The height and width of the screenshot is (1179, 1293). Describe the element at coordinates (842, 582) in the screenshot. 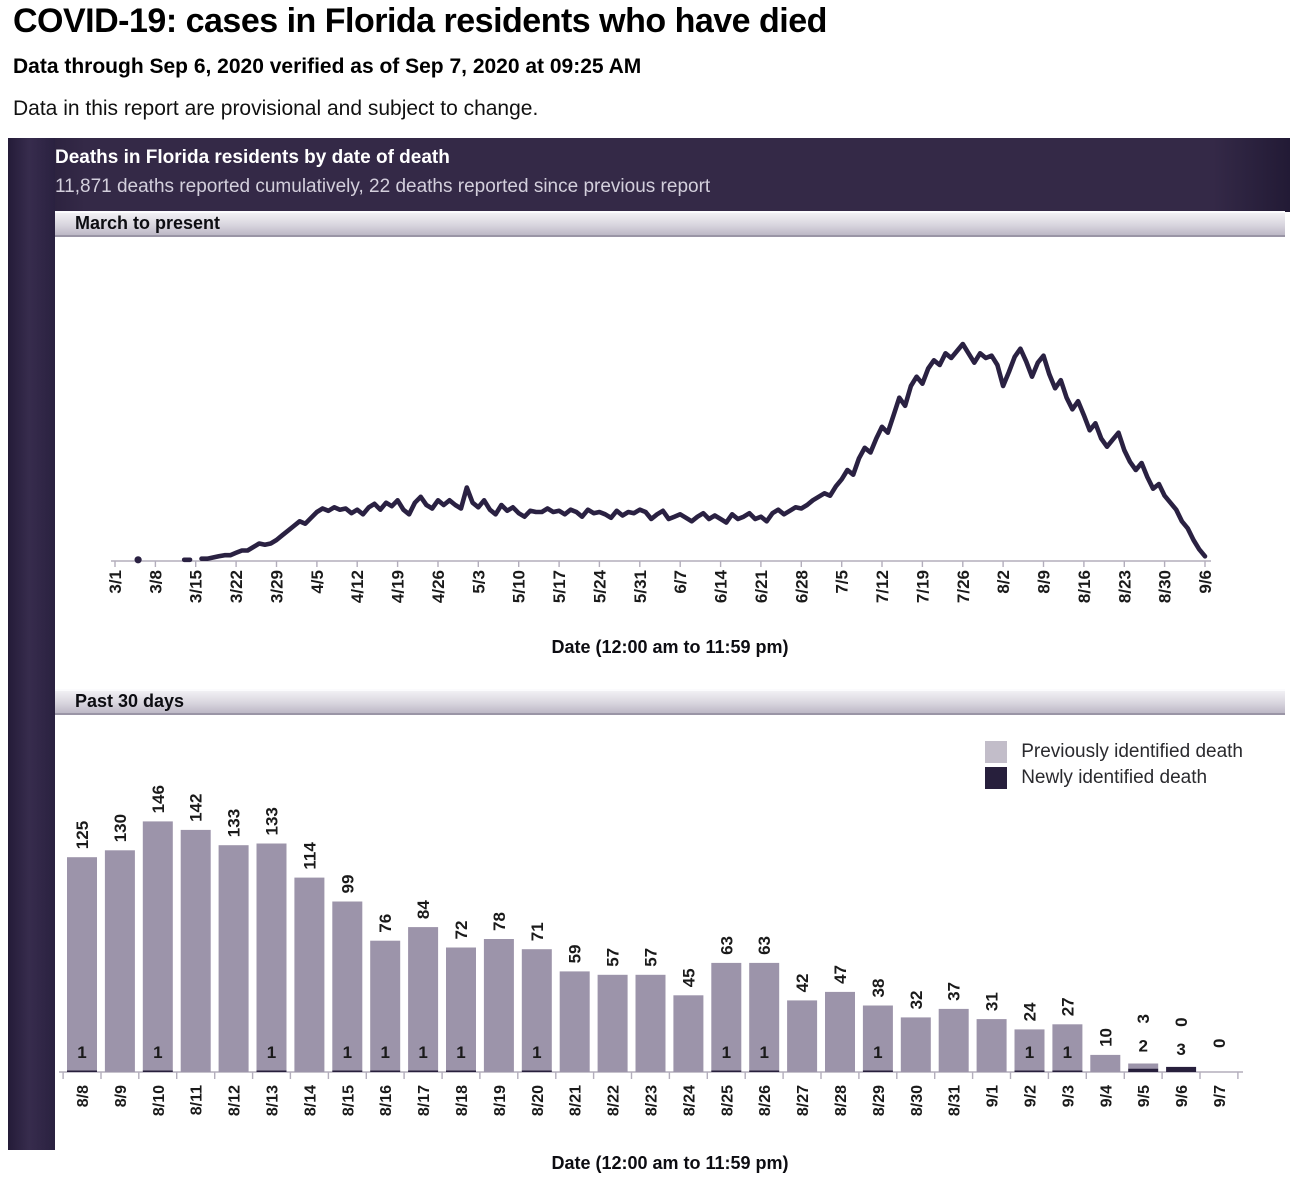

I see `svg-text: 7/5` at that location.